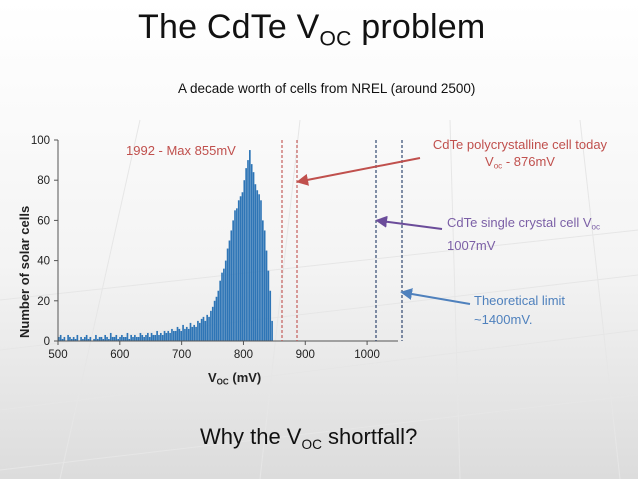 The height and width of the screenshot is (479, 638). I want to click on reference-lines, so click(342, 240).